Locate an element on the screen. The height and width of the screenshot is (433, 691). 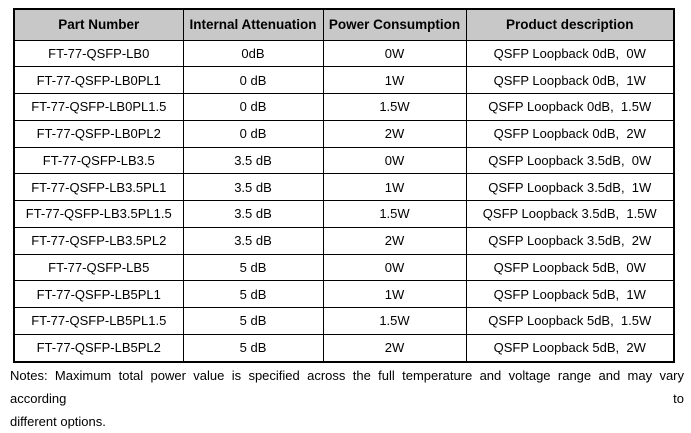
column-header-product-description: Product description is located at coordinates (570, 24).